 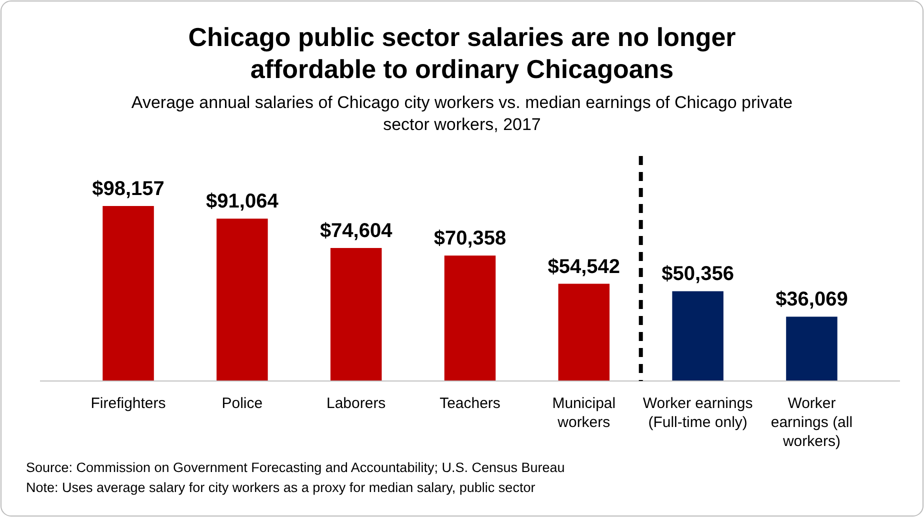 I want to click on data-label: $70,358, so click(x=470, y=239).